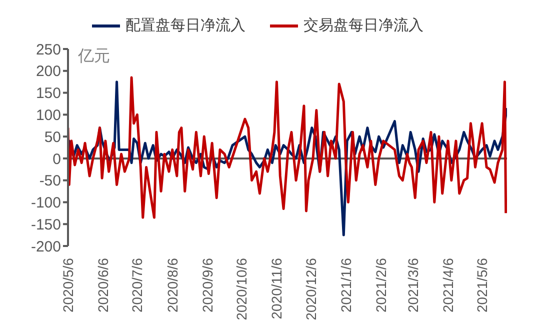  Describe the element at coordinates (45, 225) in the screenshot. I see `y-tick-label: -150` at that location.